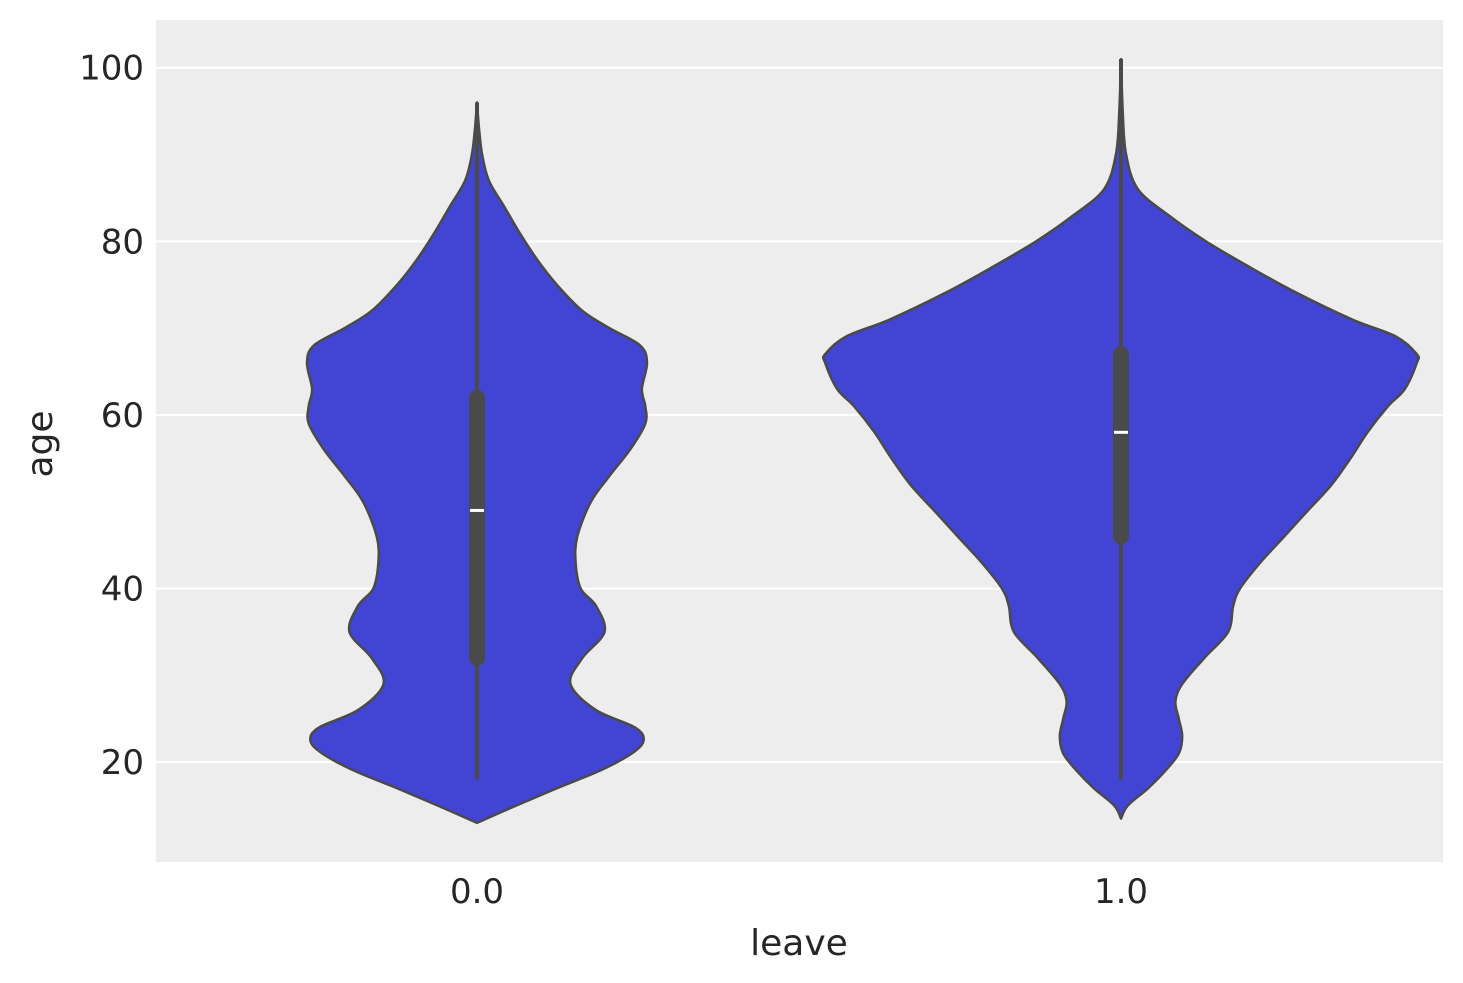  What do you see at coordinates (1121, 892) in the screenshot?
I see `x-tick-label: 1.0` at bounding box center [1121, 892].